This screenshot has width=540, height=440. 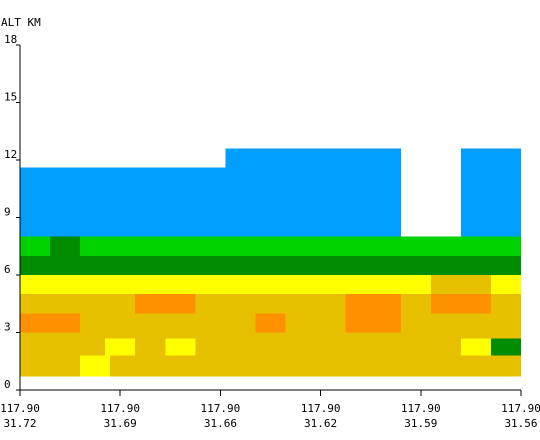 I want to click on y-axis-ticks: 0 3 6 9 12 15 18, so click(x=12, y=212).